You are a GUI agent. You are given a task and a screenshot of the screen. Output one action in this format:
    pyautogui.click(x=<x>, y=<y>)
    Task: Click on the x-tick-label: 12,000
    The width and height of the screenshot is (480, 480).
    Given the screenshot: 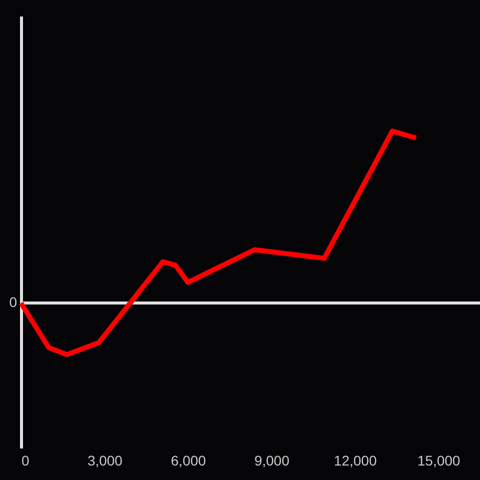 What is the action you would take?
    pyautogui.click(x=355, y=460)
    